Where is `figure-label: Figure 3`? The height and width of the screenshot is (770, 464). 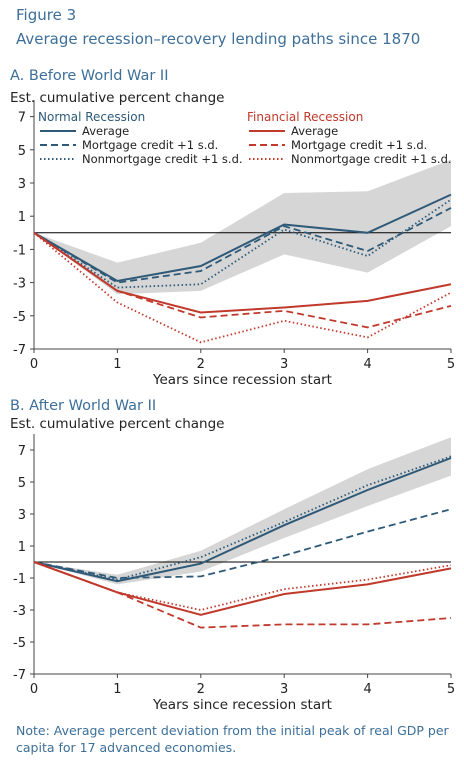 figure-label: Figure 3 is located at coordinates (46, 15).